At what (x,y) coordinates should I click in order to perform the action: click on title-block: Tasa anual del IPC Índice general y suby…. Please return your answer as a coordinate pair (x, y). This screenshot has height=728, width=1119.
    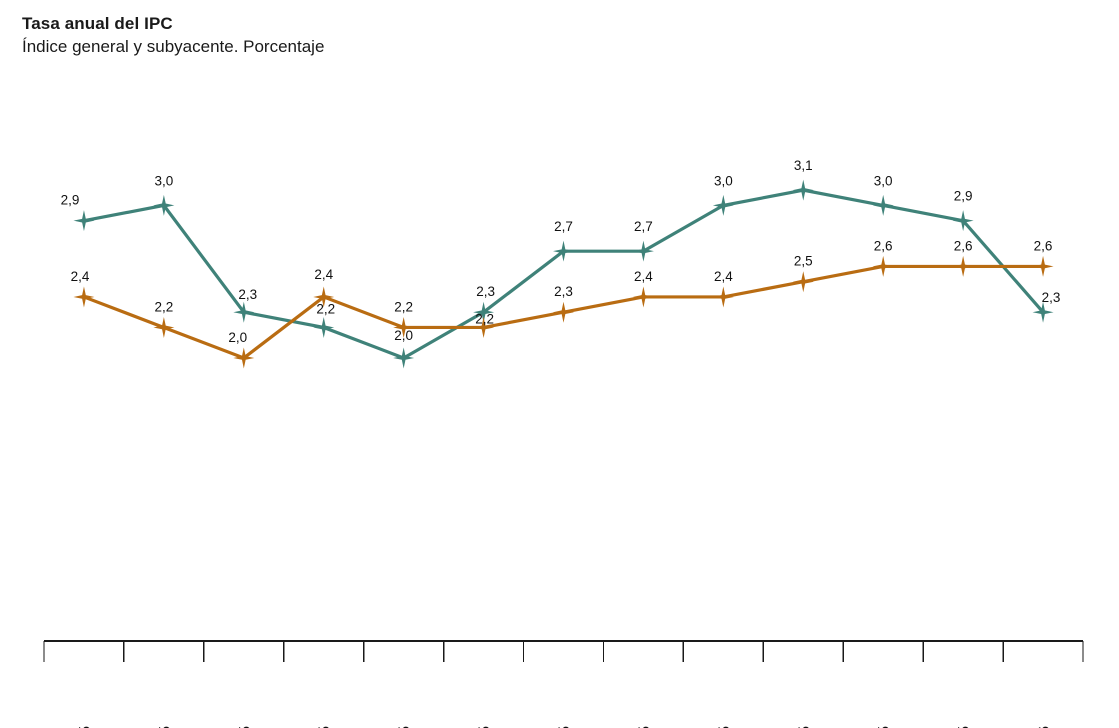
    Looking at the image, I should click on (372, 35).